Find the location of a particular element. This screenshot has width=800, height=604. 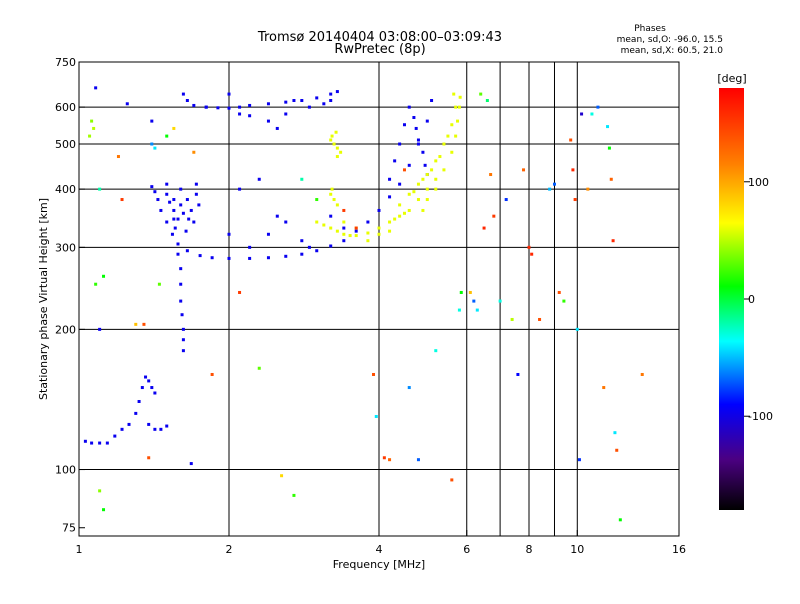

y-tick-label: 400 is located at coordinates (65, 189).